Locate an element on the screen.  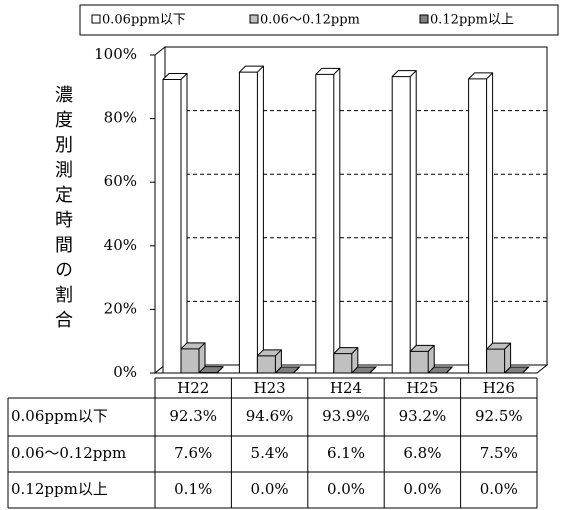
value-label: 5.4% is located at coordinates (270, 453).